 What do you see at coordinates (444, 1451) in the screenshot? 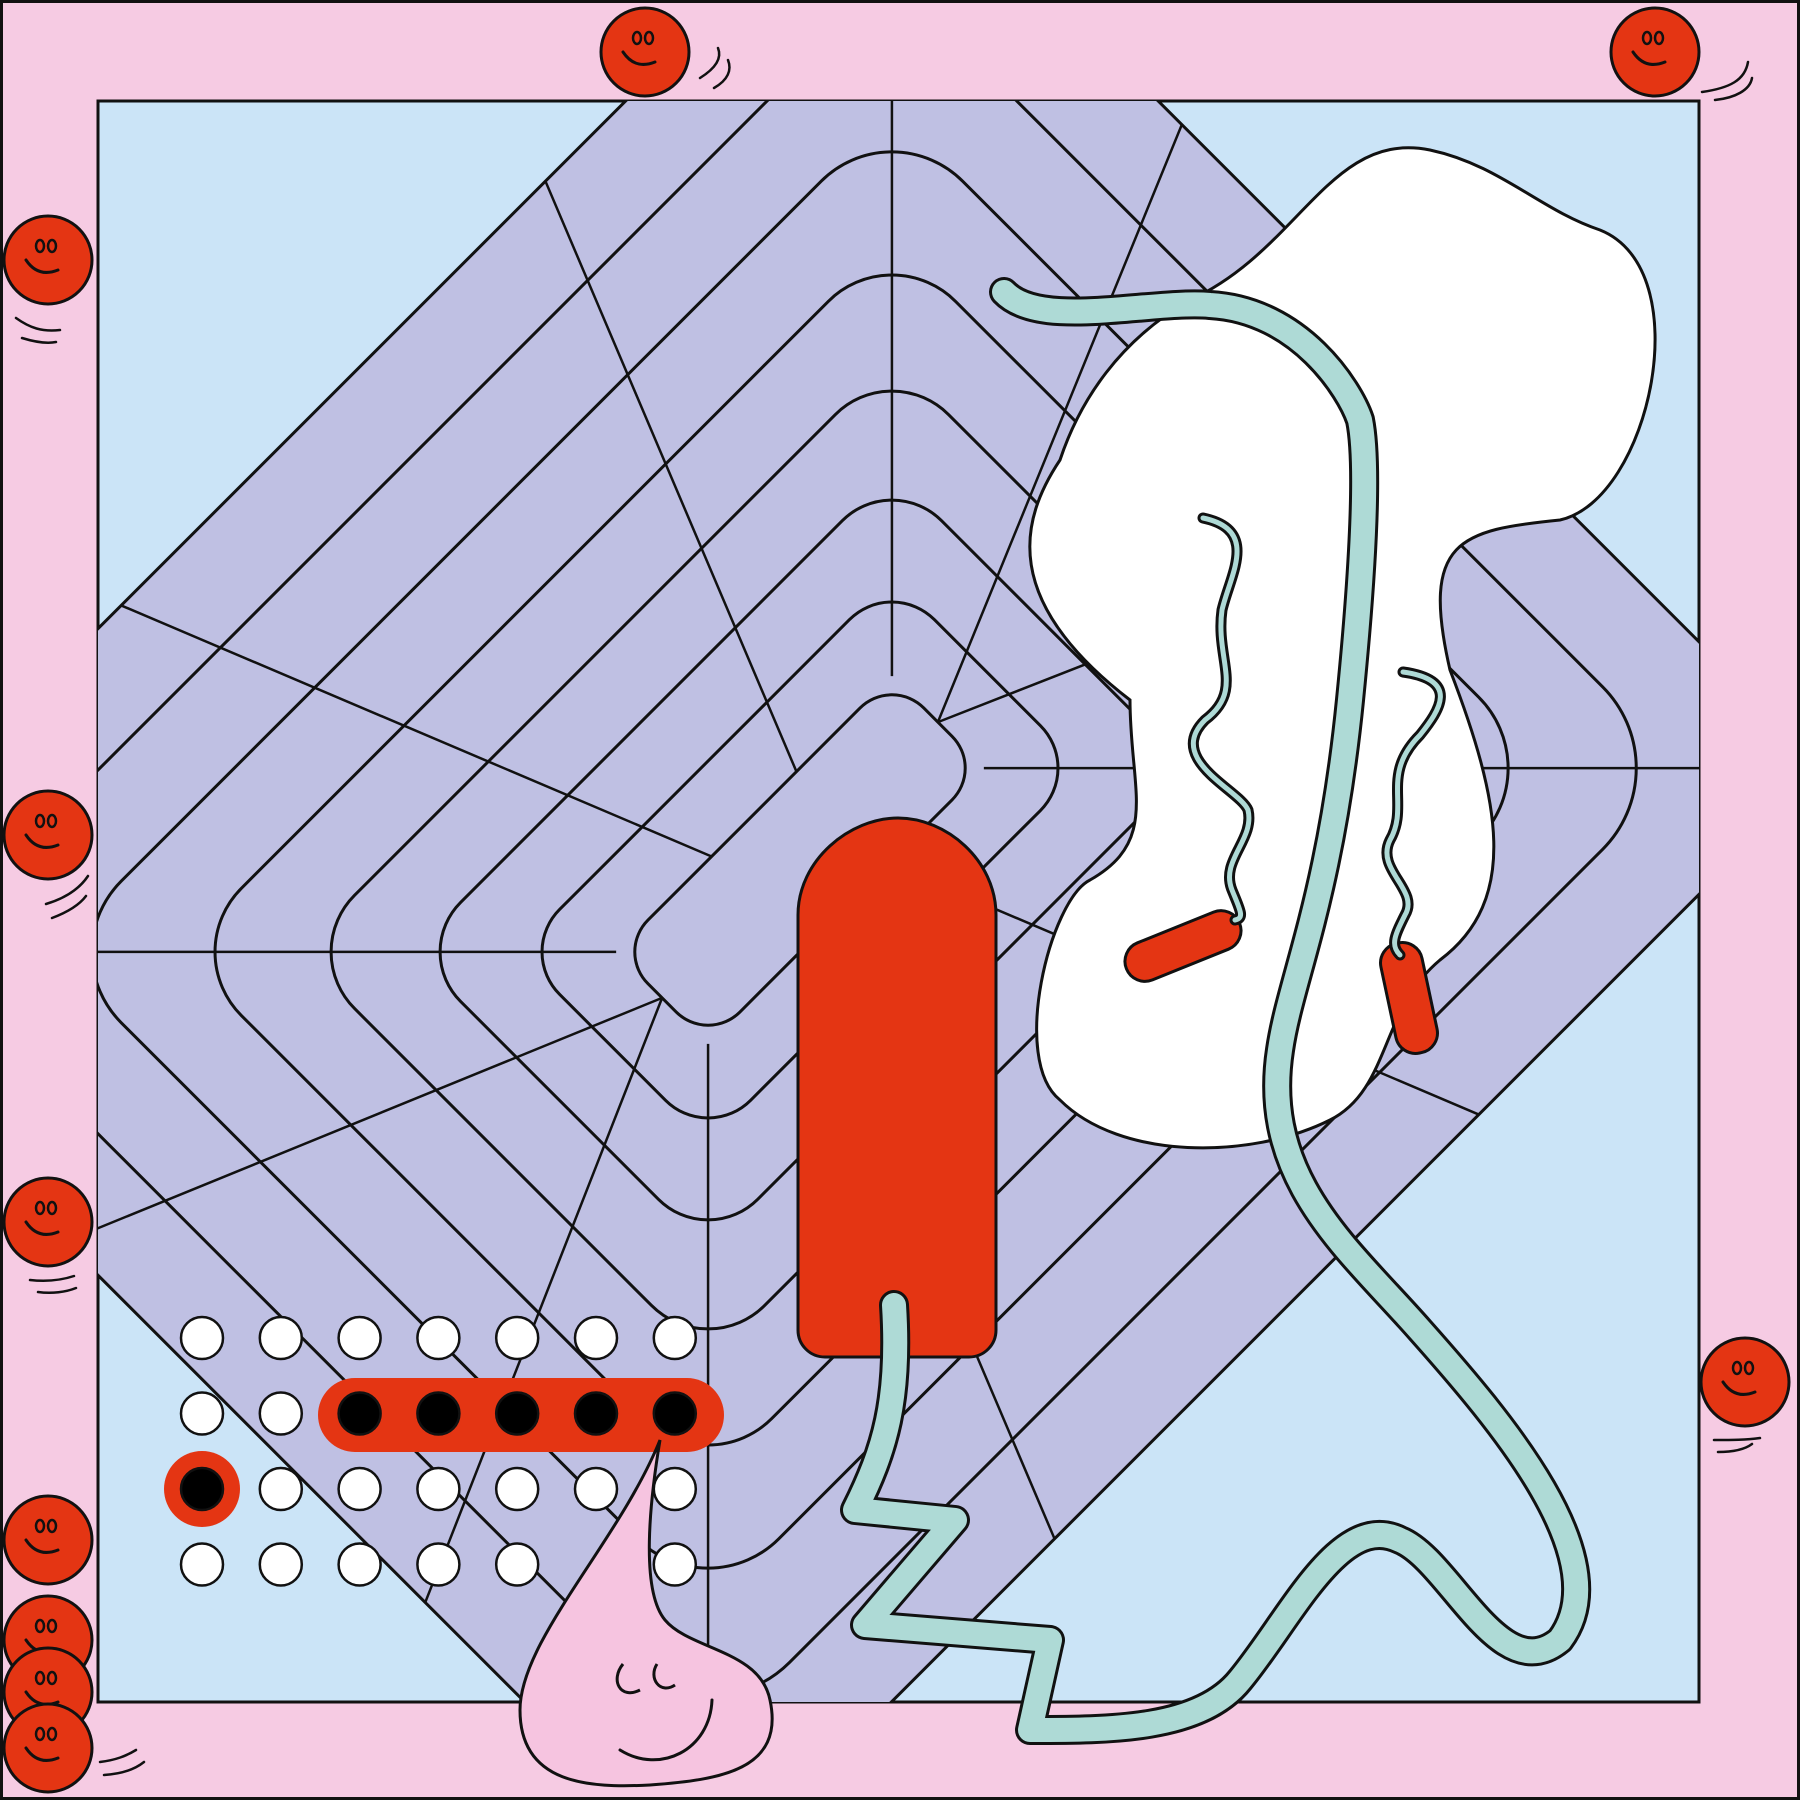
I see `dot-grid` at bounding box center [444, 1451].